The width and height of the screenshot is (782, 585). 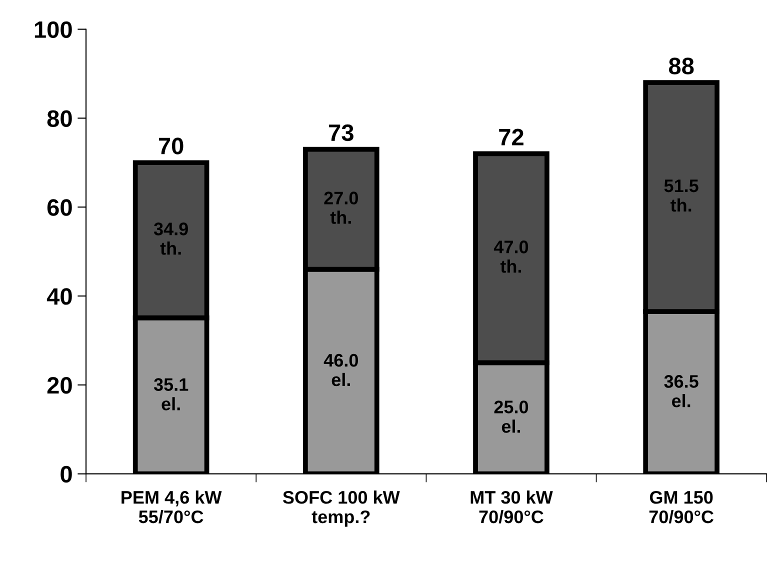 What do you see at coordinates (511, 416) in the screenshot?
I see `data-label: 25.0 el.` at bounding box center [511, 416].